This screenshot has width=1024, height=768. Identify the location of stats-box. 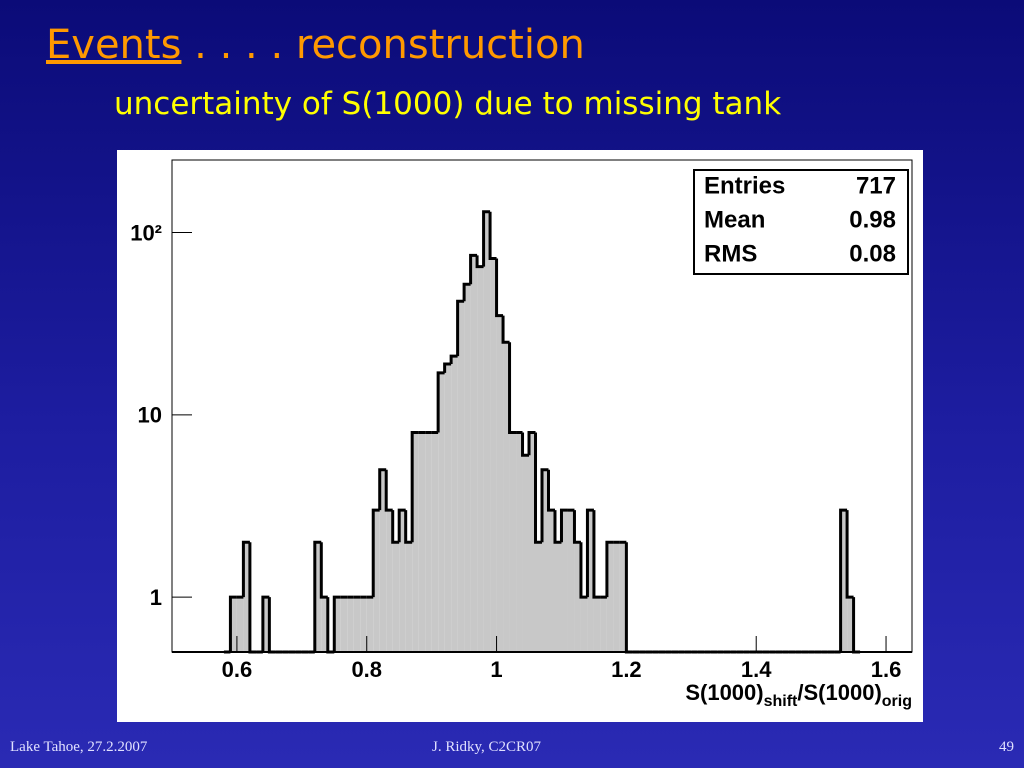
(801, 222).